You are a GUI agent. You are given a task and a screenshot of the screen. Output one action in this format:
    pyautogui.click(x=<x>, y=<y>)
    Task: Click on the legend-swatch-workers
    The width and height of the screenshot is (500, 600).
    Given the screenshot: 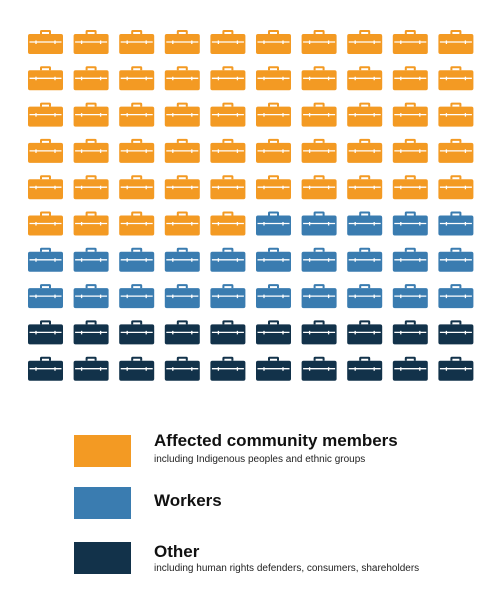 What is the action you would take?
    pyautogui.click(x=102, y=503)
    